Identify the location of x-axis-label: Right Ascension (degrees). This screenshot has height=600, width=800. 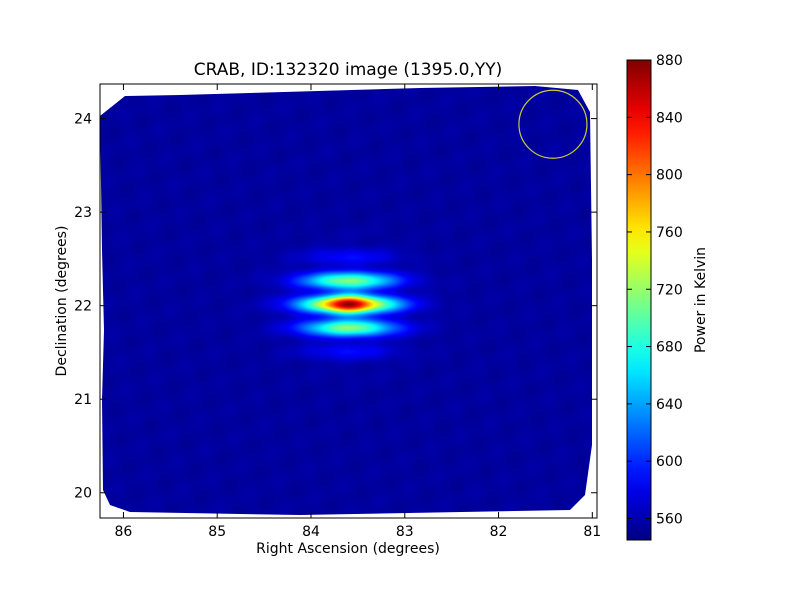
(348, 549).